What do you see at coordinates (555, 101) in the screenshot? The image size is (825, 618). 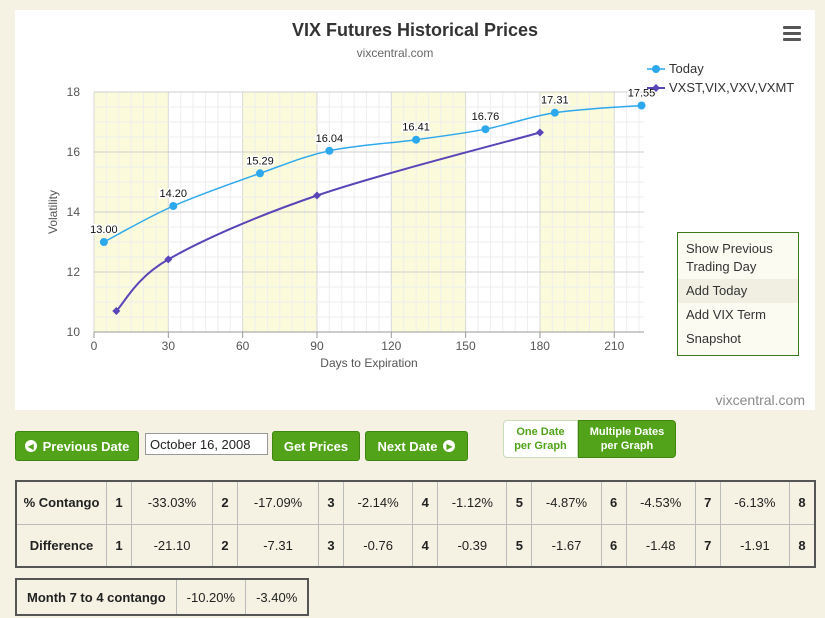 I see `data-label: 17.31` at bounding box center [555, 101].